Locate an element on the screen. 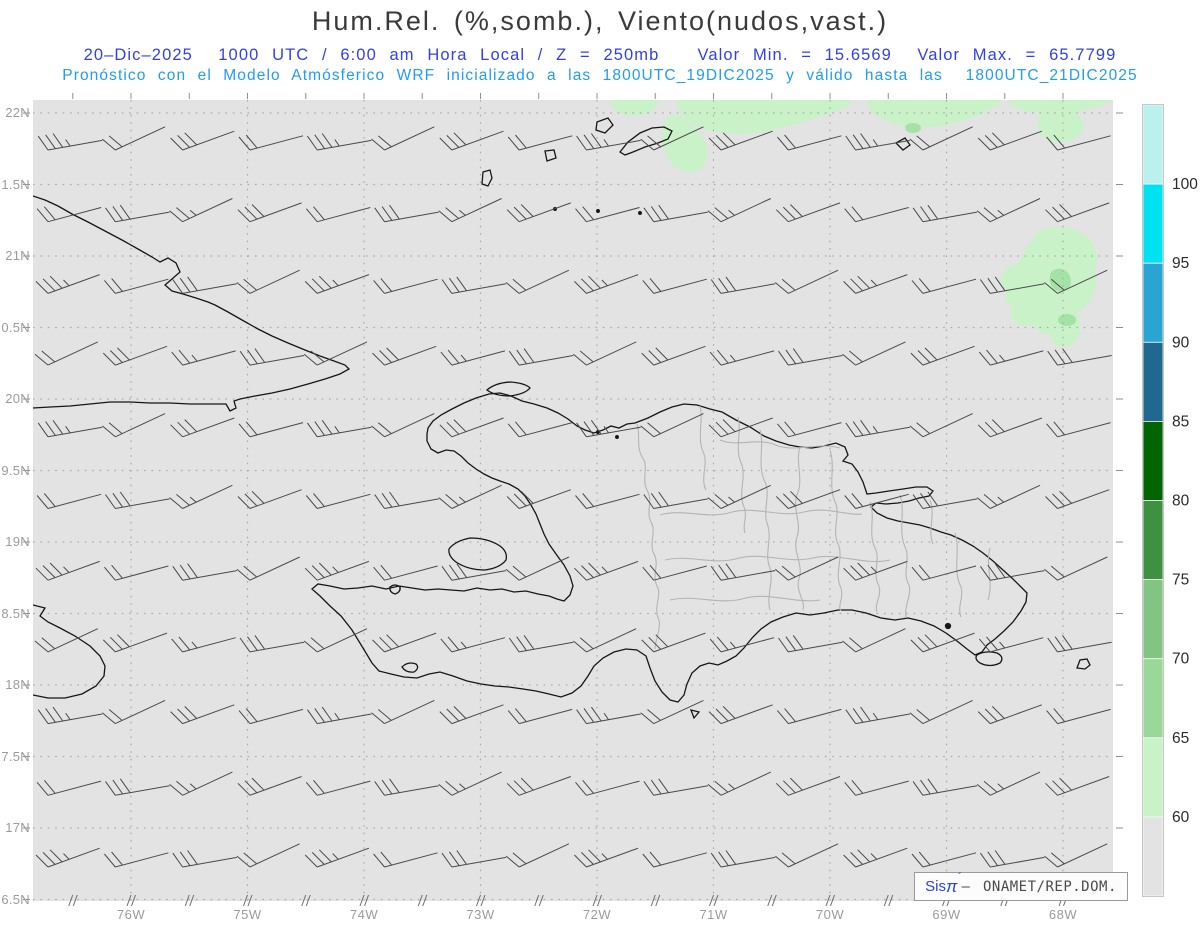 This screenshot has width=1200, height=927. lat-label: 9.5N is located at coordinates (15, 470).